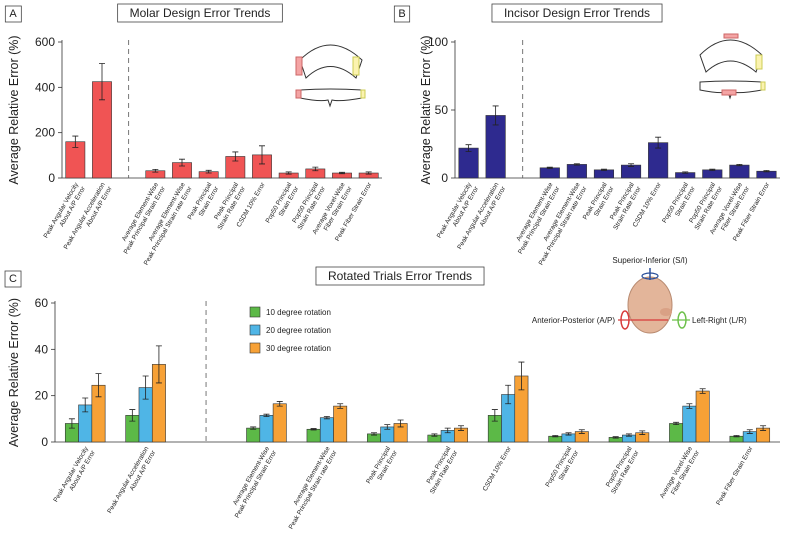 This screenshot has width=800, height=542. I want to click on y-tick-label: 200, so click(45, 133).